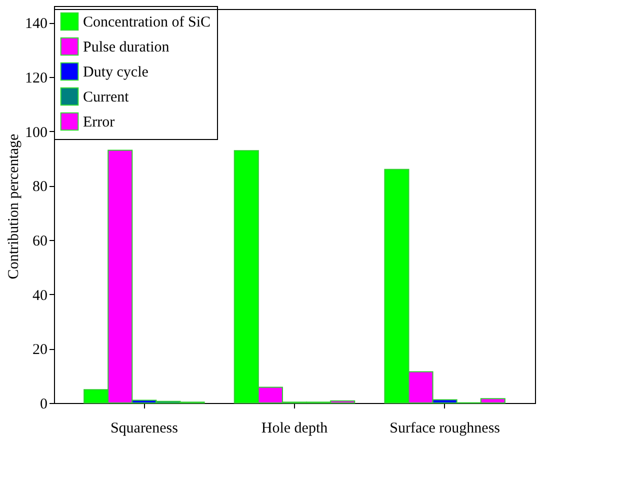 Image resolution: width=636 pixels, height=496 pixels. What do you see at coordinates (99, 122) in the screenshot?
I see `legend-label: Error` at bounding box center [99, 122].